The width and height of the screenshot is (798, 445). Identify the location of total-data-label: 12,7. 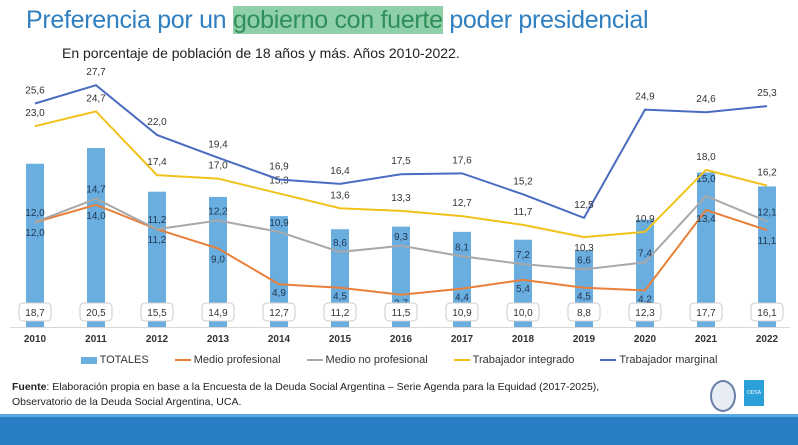
(279, 313).